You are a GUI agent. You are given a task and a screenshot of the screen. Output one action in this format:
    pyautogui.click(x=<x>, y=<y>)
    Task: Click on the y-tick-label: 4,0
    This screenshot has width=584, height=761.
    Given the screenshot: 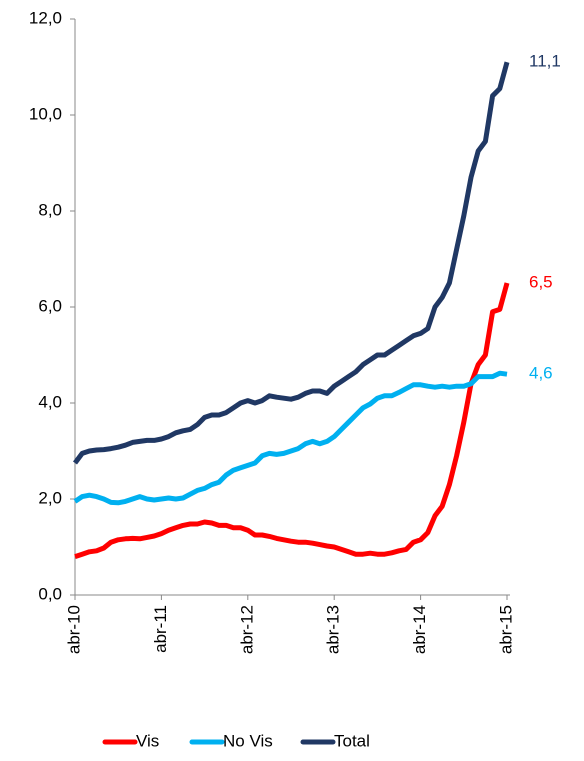 What is the action you would take?
    pyautogui.click(x=50, y=401)
    